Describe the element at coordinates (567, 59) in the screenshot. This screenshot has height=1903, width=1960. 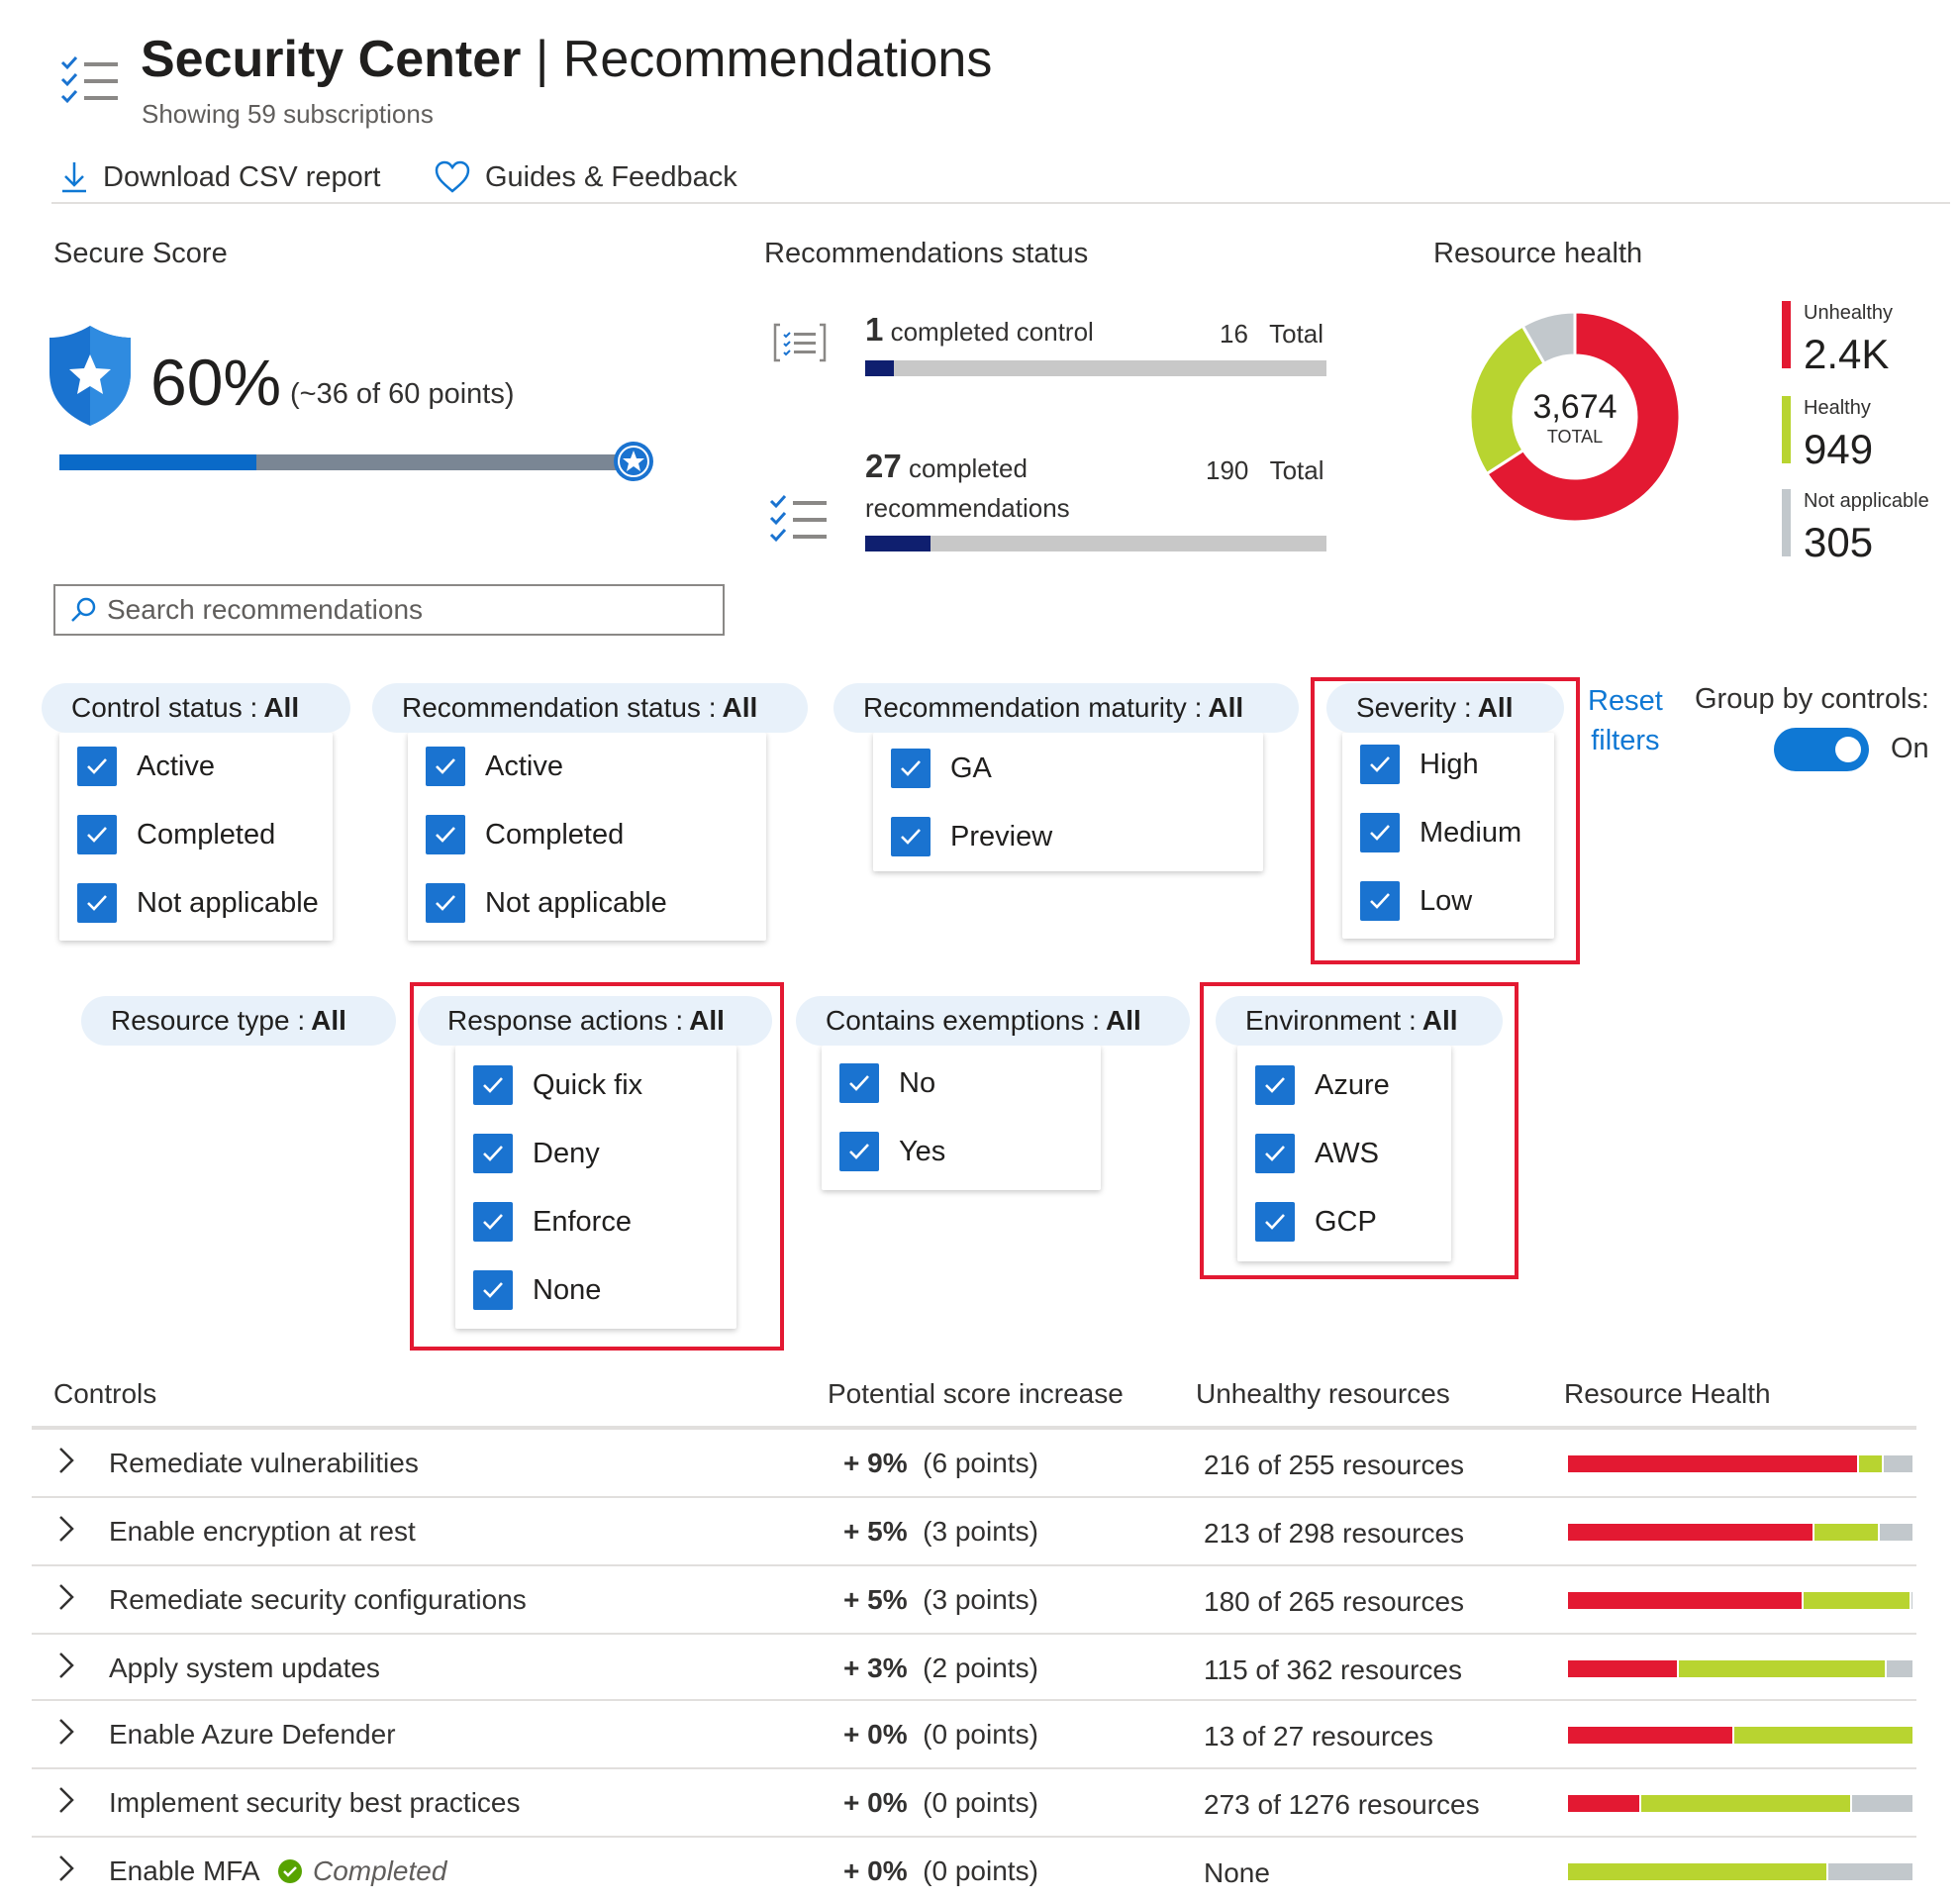
I see `page-title: Security Center | Recommendations` at that location.